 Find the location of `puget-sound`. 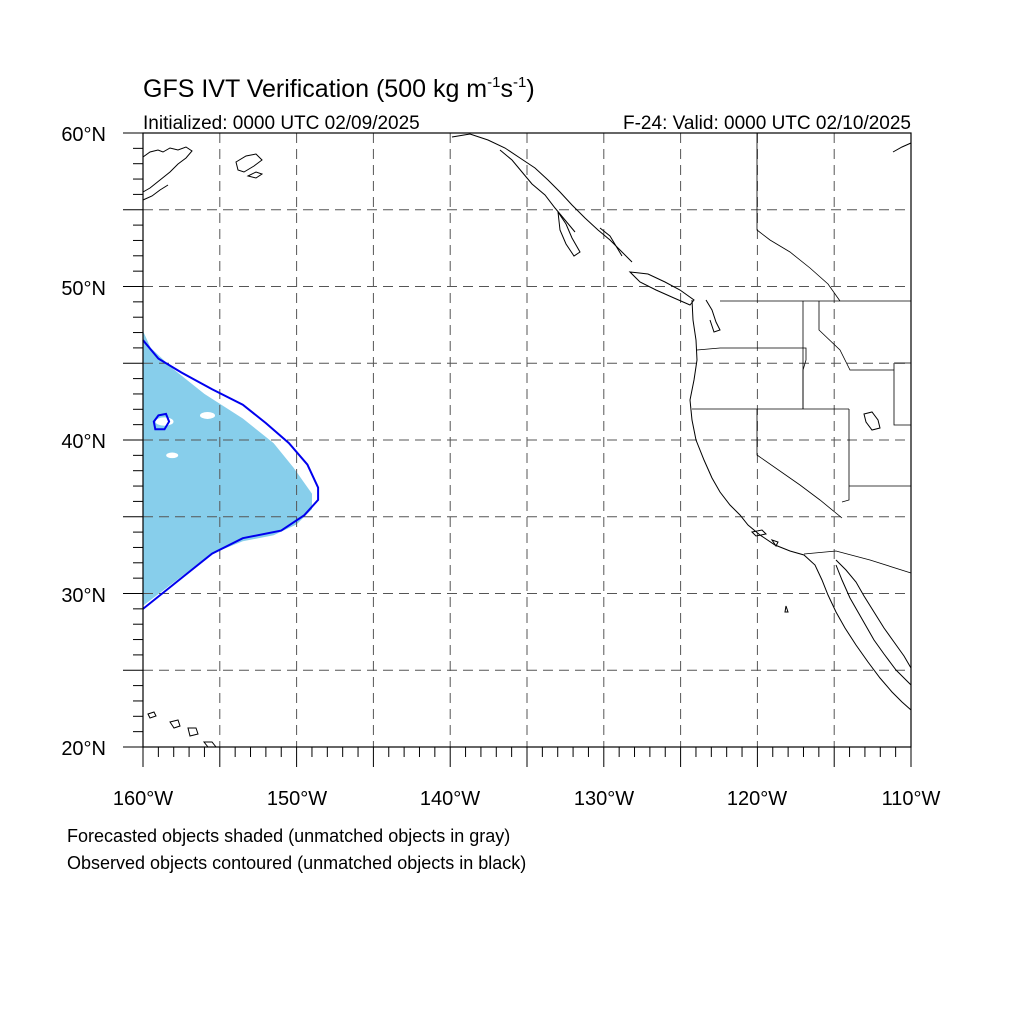

puget-sound is located at coordinates (713, 316).